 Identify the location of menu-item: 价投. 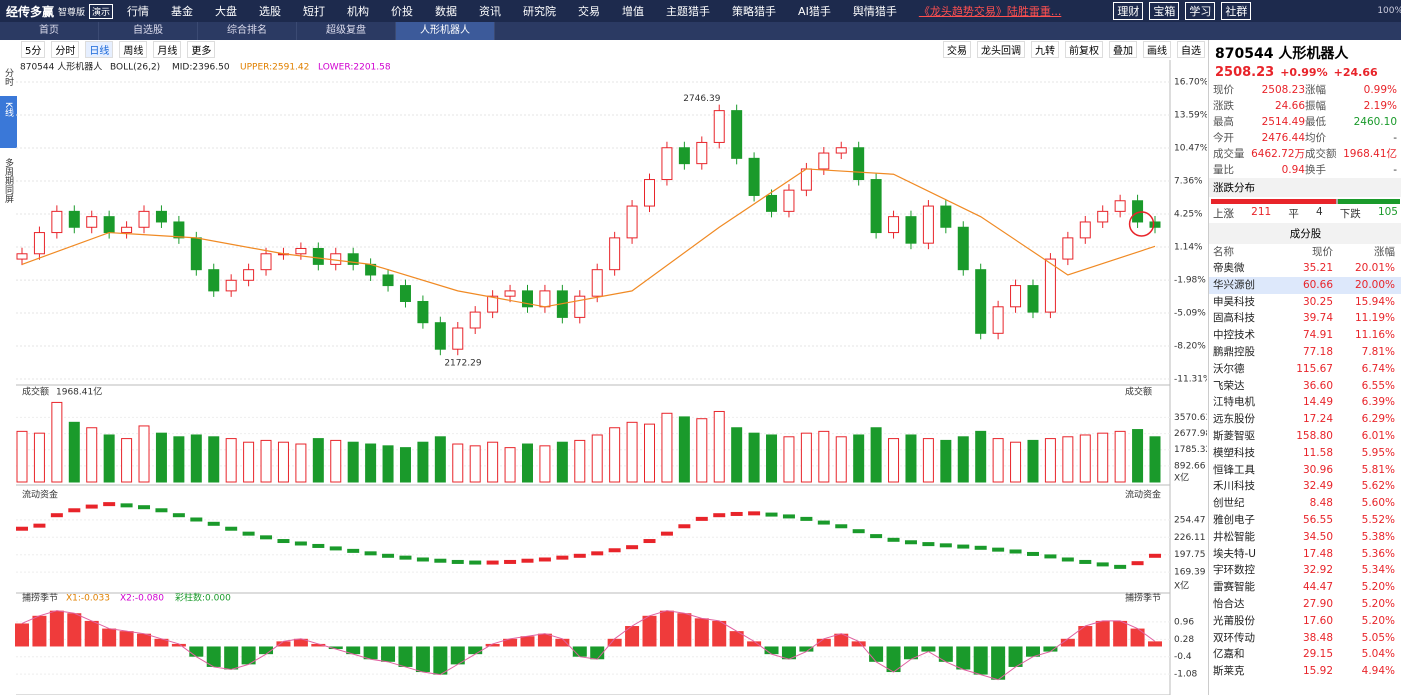
(402, 11).